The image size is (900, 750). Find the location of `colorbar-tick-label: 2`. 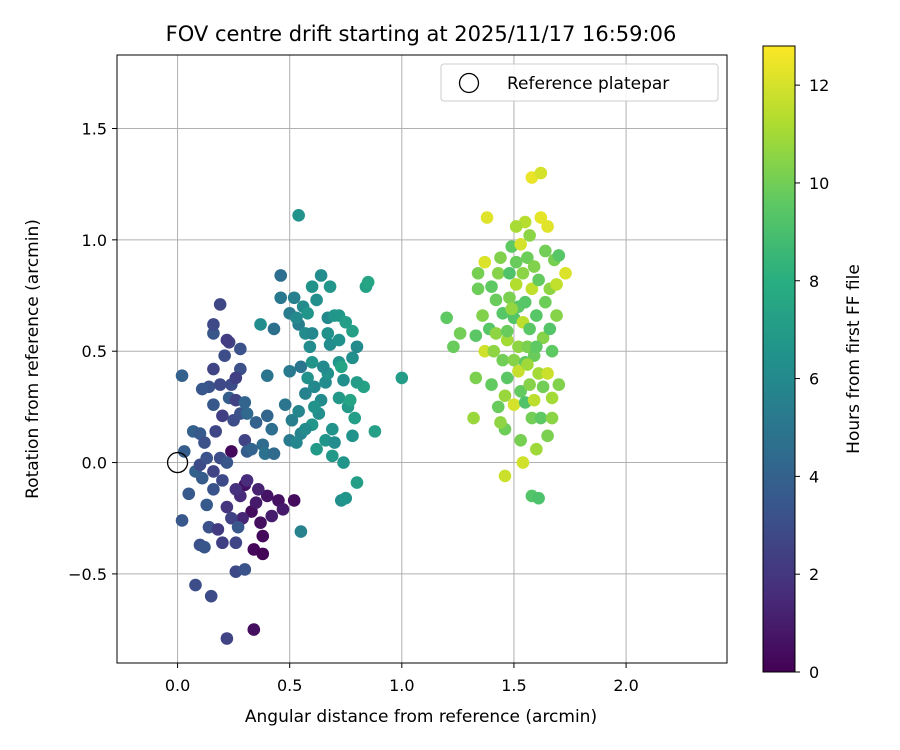

colorbar-tick-label: 2 is located at coordinates (814, 574).